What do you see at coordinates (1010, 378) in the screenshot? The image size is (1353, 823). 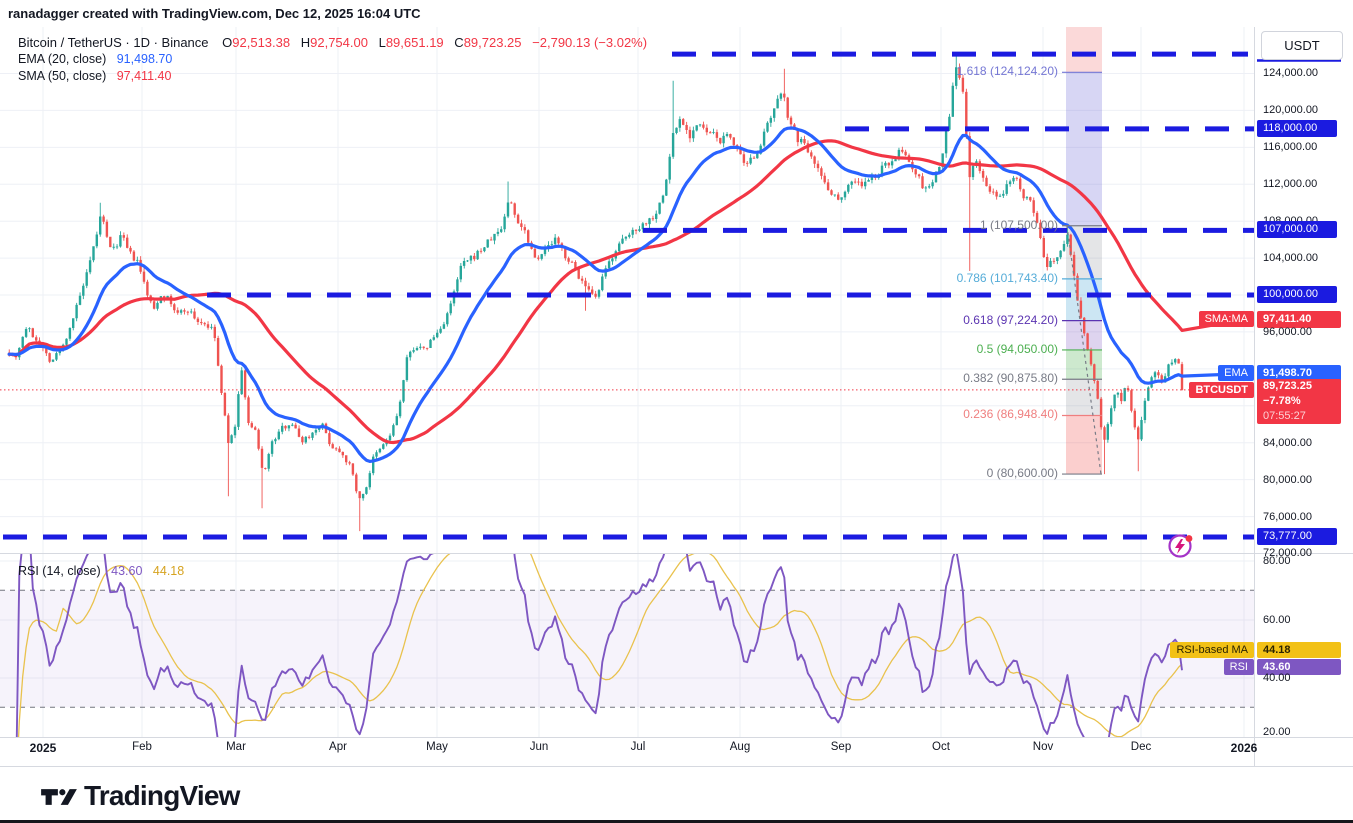 I see `fib-level-label: 0.382 (90,875.80)` at bounding box center [1010, 378].